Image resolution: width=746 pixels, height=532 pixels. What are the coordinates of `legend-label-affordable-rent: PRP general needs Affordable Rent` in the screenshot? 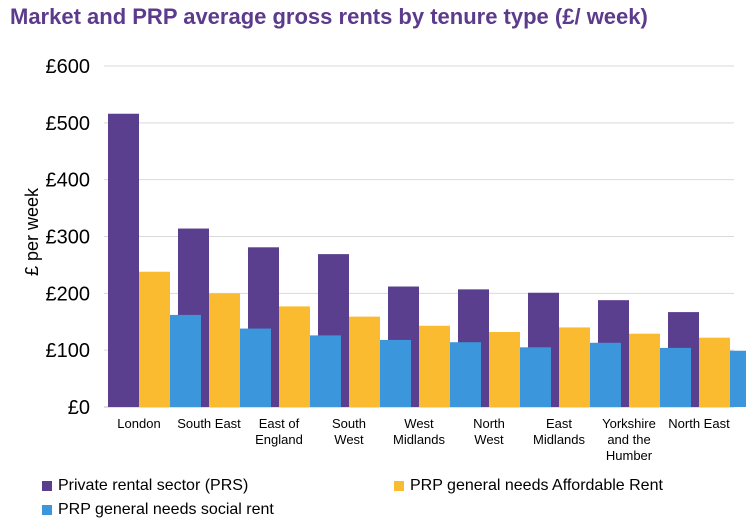 It's located at (536, 485).